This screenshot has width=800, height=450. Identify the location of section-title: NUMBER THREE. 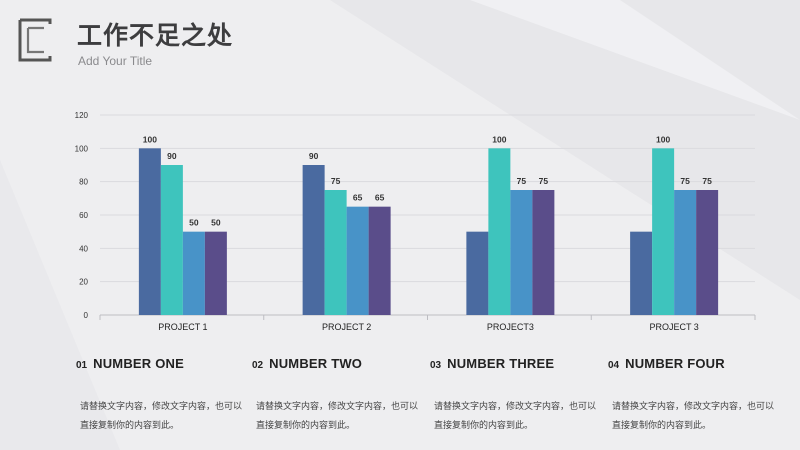
(501, 363).